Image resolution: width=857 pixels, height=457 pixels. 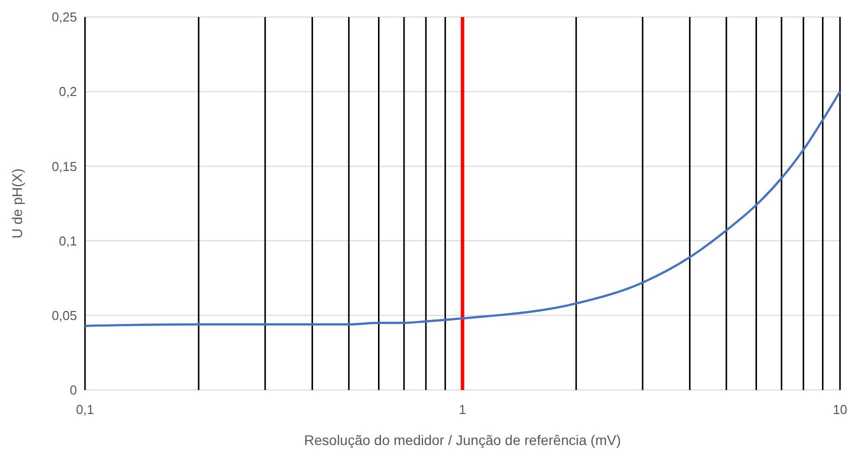 What do you see at coordinates (85, 409) in the screenshot?
I see `x-tick-label: 0,1` at bounding box center [85, 409].